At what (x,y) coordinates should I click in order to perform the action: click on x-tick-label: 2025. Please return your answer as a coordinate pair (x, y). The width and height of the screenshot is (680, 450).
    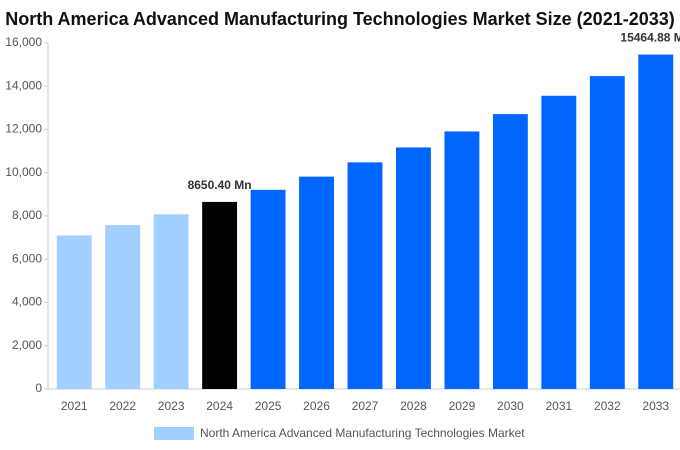
    Looking at the image, I should click on (268, 406).